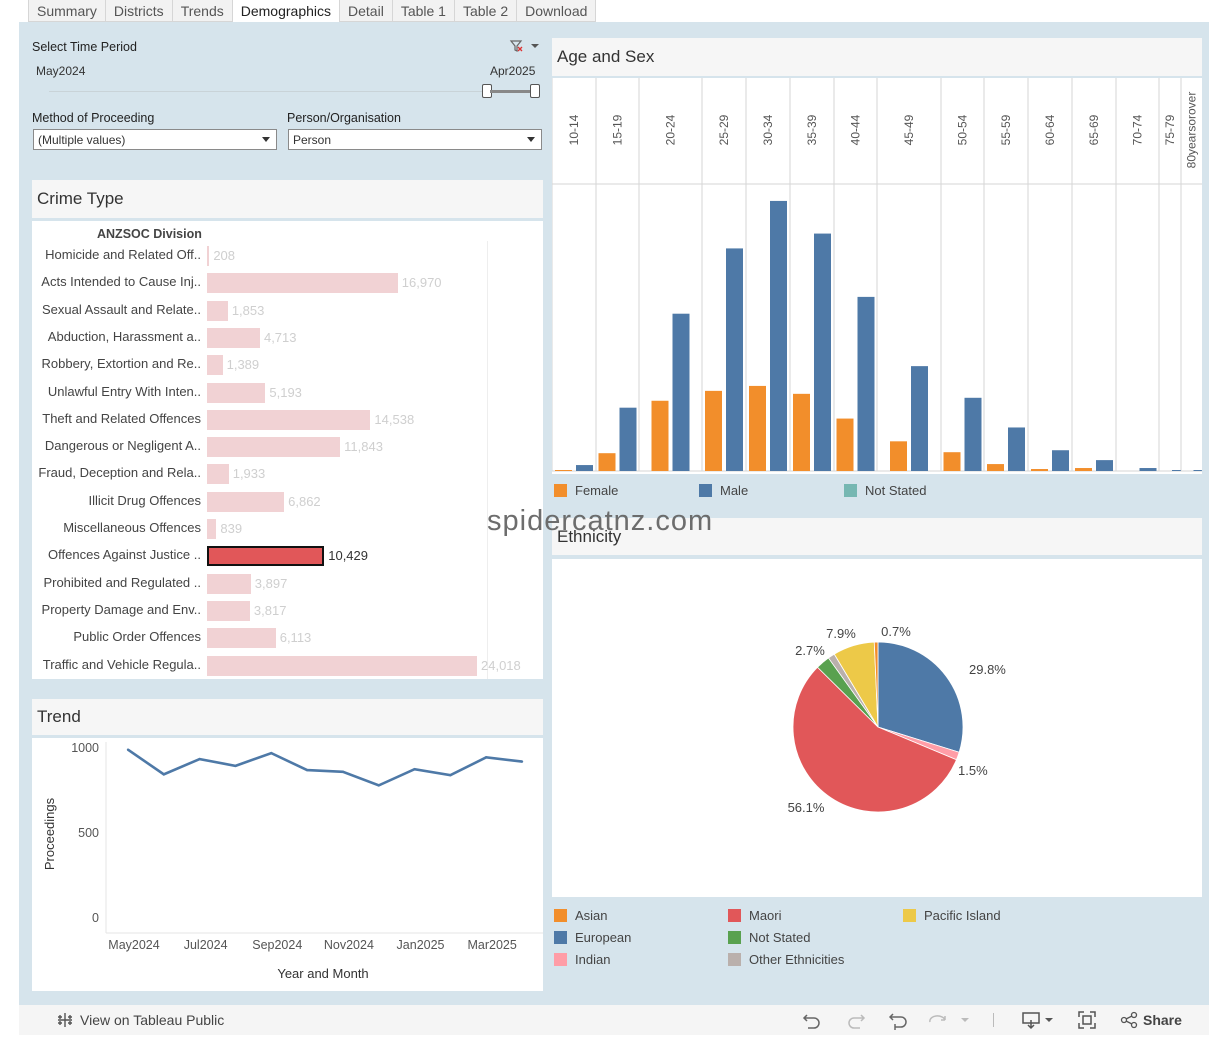 The width and height of the screenshot is (1209, 1052). I want to click on refresh-icon, so click(948, 1020).